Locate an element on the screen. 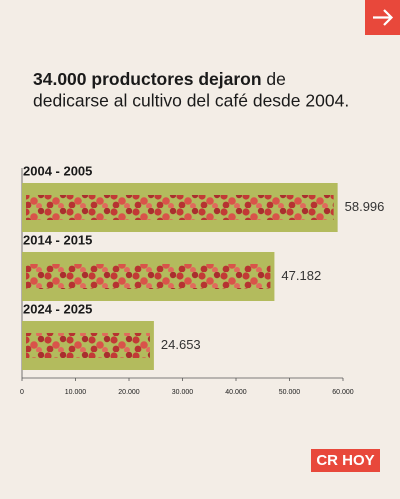 This screenshot has height=499, width=400. value-label: 58.996 is located at coordinates (365, 206).